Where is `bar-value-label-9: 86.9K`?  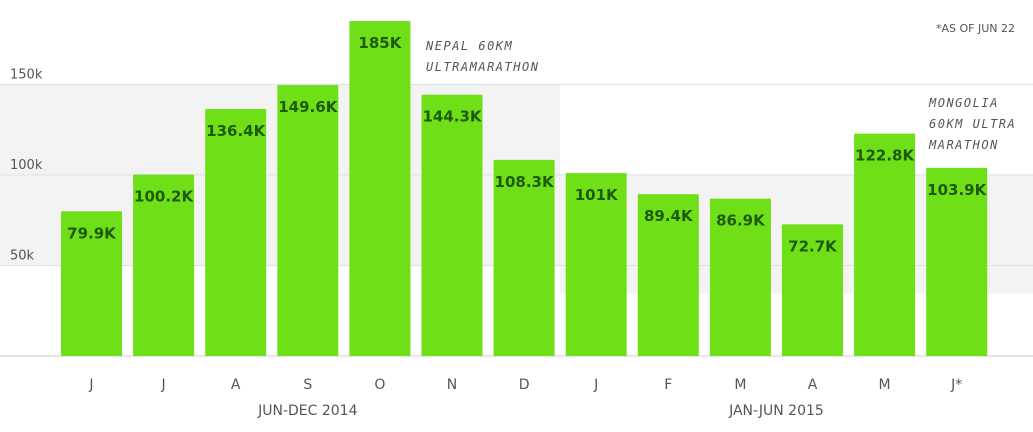 bar-value-label-9: 86.9K is located at coordinates (741, 221).